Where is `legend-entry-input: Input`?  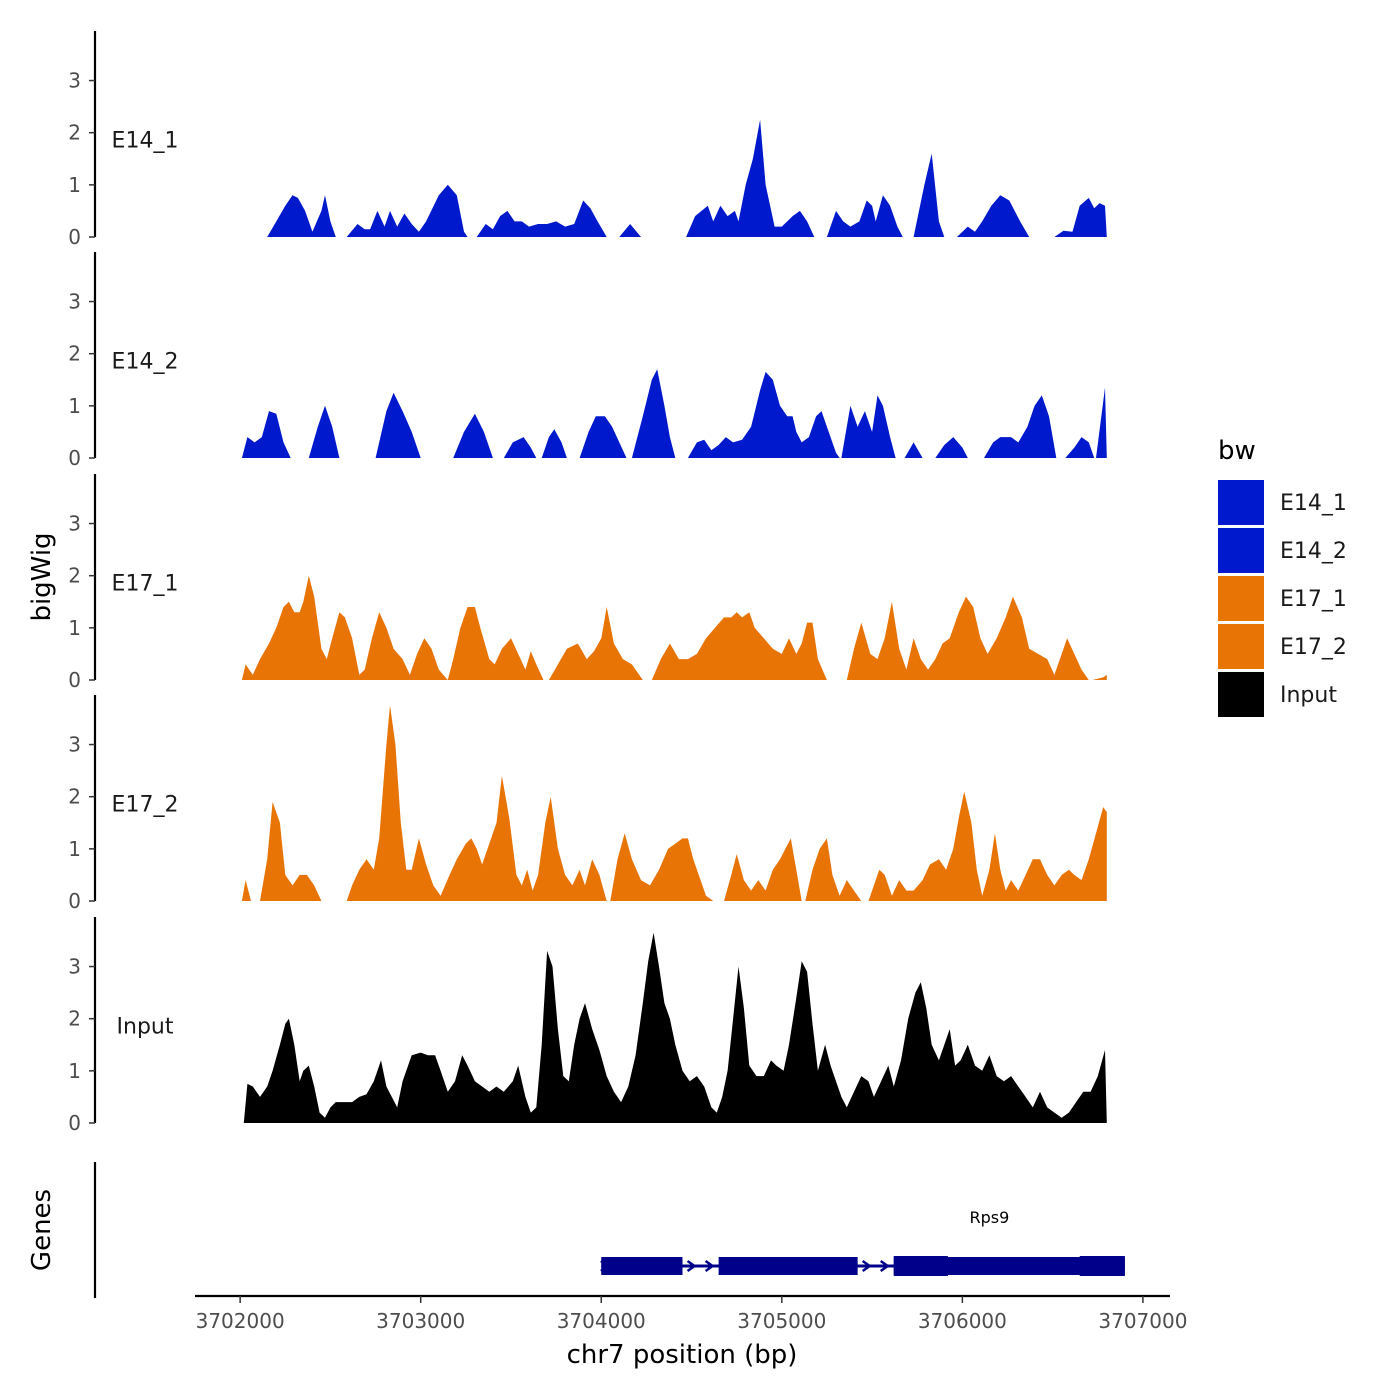 legend-entry-input: Input is located at coordinates (1277, 694).